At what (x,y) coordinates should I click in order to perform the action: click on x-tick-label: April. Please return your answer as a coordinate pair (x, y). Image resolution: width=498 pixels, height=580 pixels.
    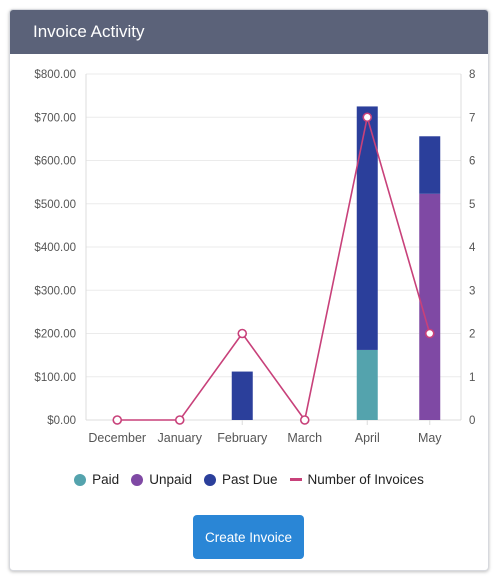
    Looking at the image, I should click on (367, 438).